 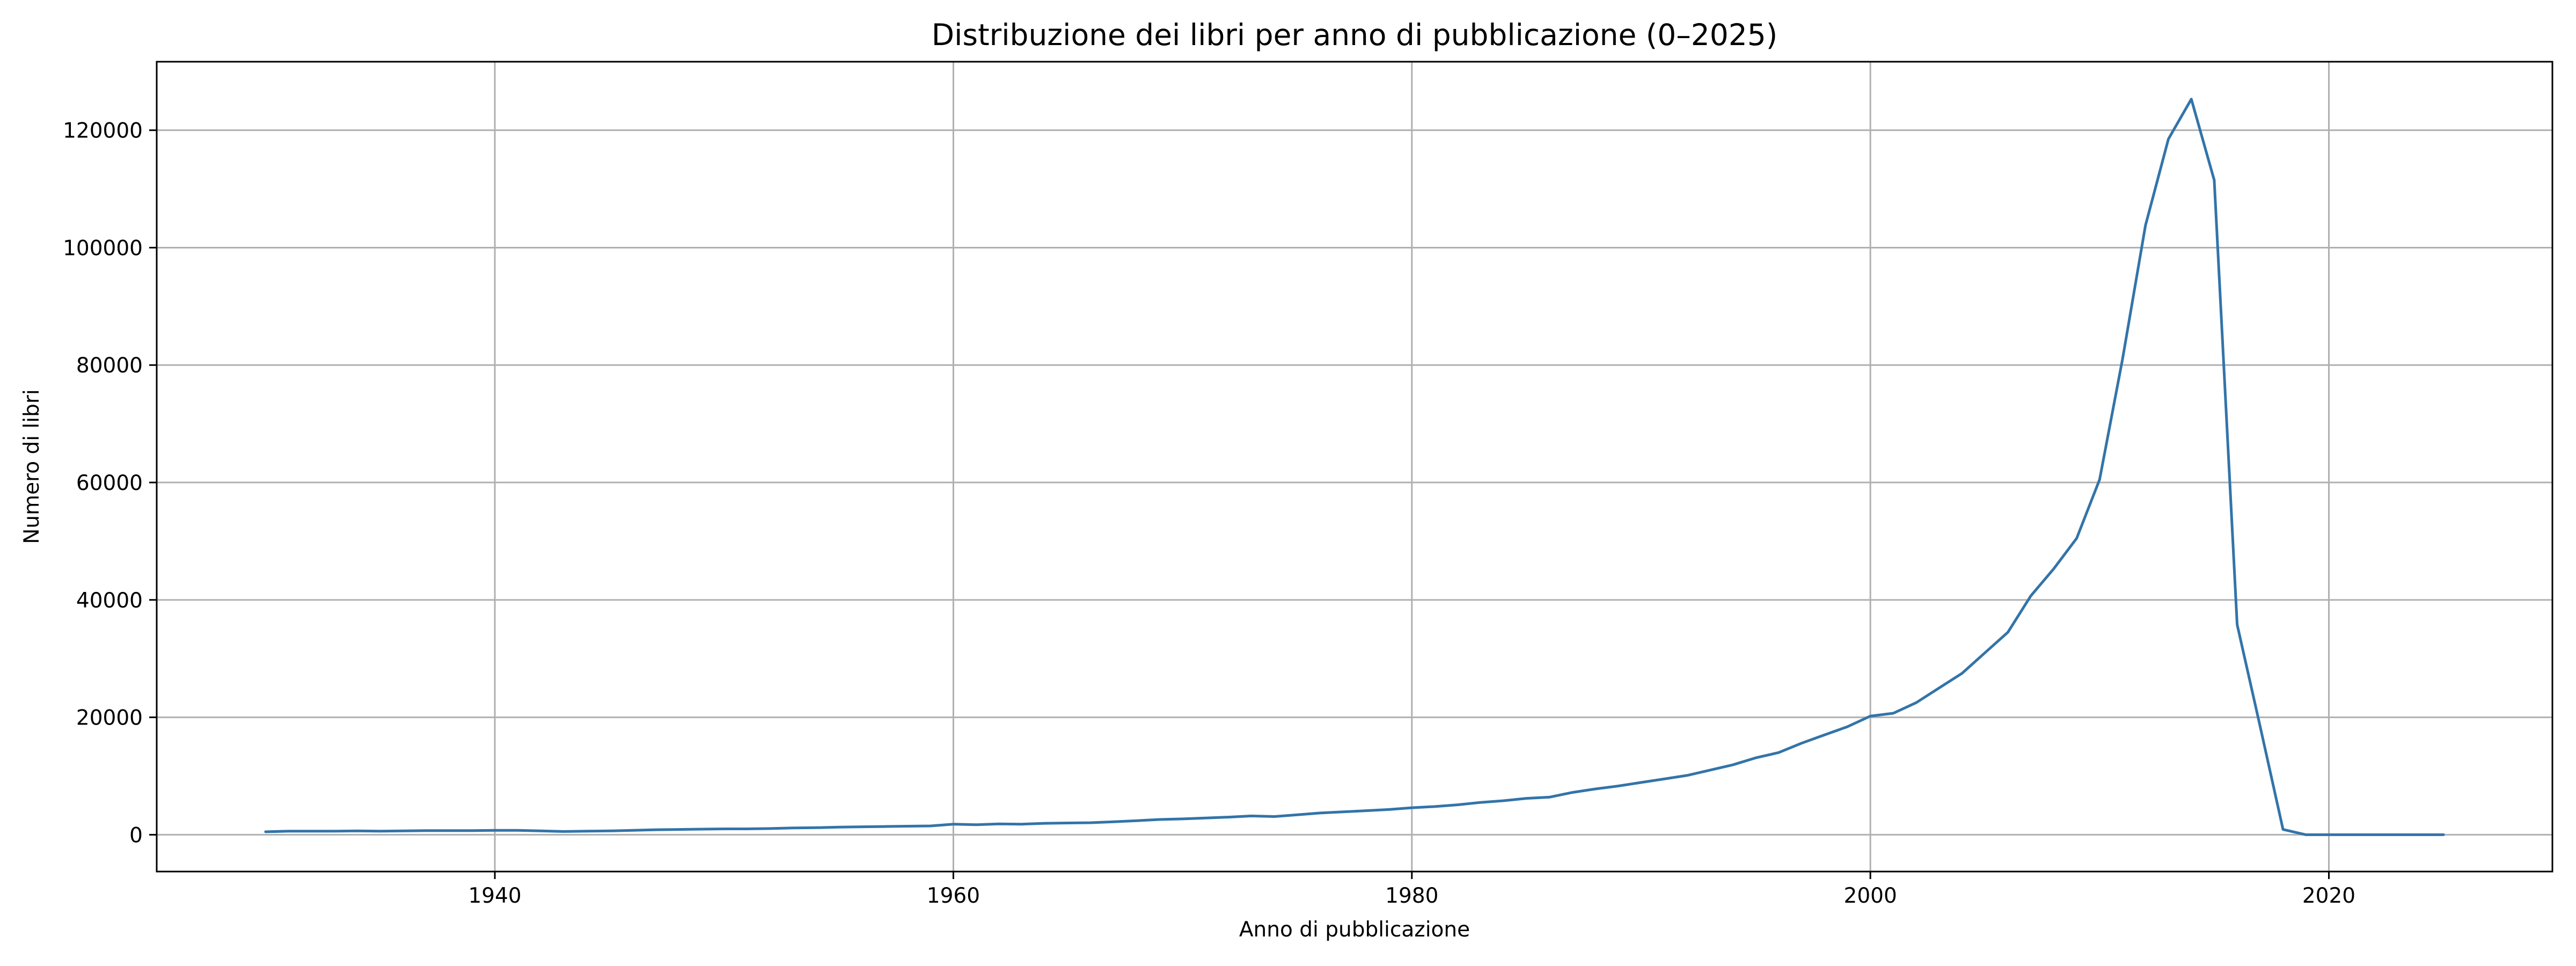 What do you see at coordinates (1870, 896) in the screenshot?
I see `x-tick-label: 2000` at bounding box center [1870, 896].